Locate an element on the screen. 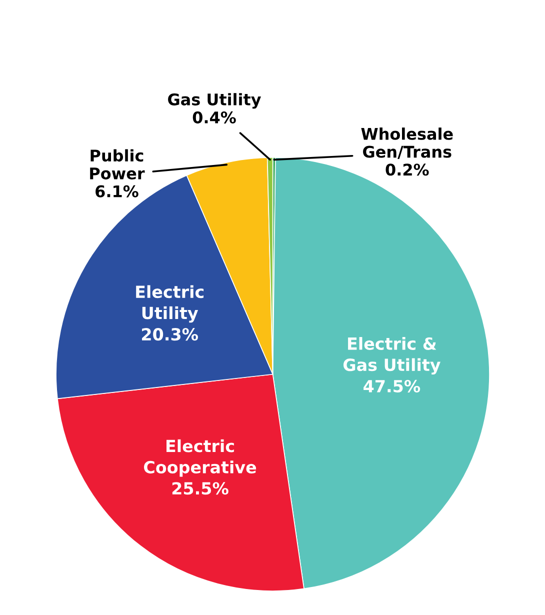 The height and width of the screenshot is (615, 545). data-label: 0.2% is located at coordinates (407, 170).